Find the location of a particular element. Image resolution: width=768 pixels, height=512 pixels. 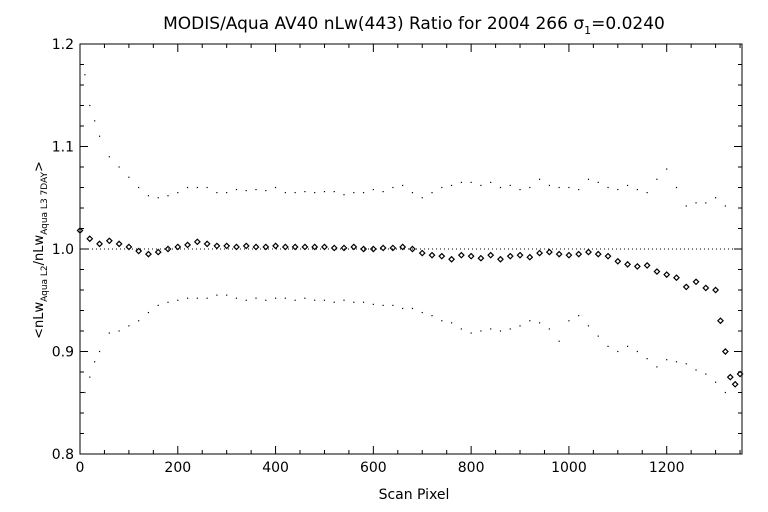

y-axis-label-sub-2: Aqua L3 7DAY is located at coordinates (45, 203).